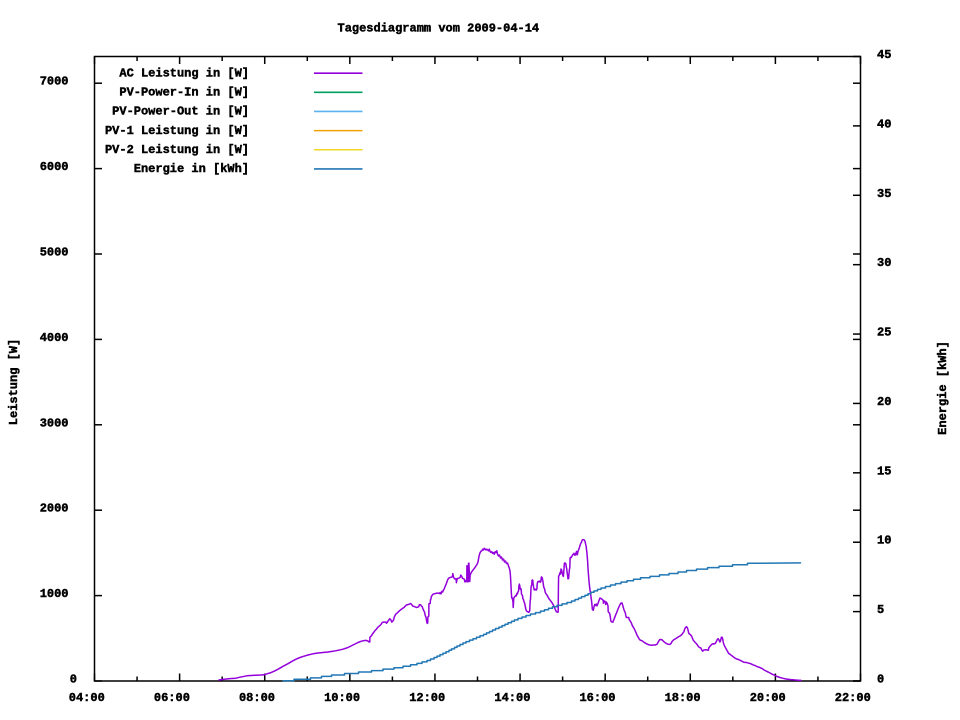 This screenshot has height=720, width=960. What do you see at coordinates (884, 541) in the screenshot?
I see `svg-text: 10` at bounding box center [884, 541].